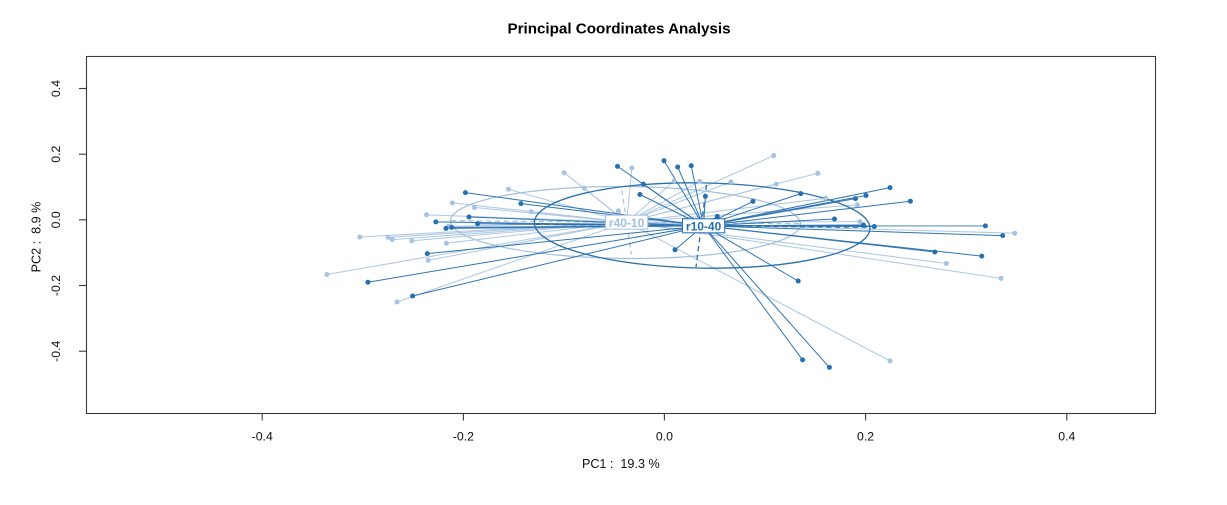 This screenshot has width=1227, height=505. What do you see at coordinates (37, 237) in the screenshot?
I see `svg-text: PC2 : 8.9 %` at bounding box center [37, 237].